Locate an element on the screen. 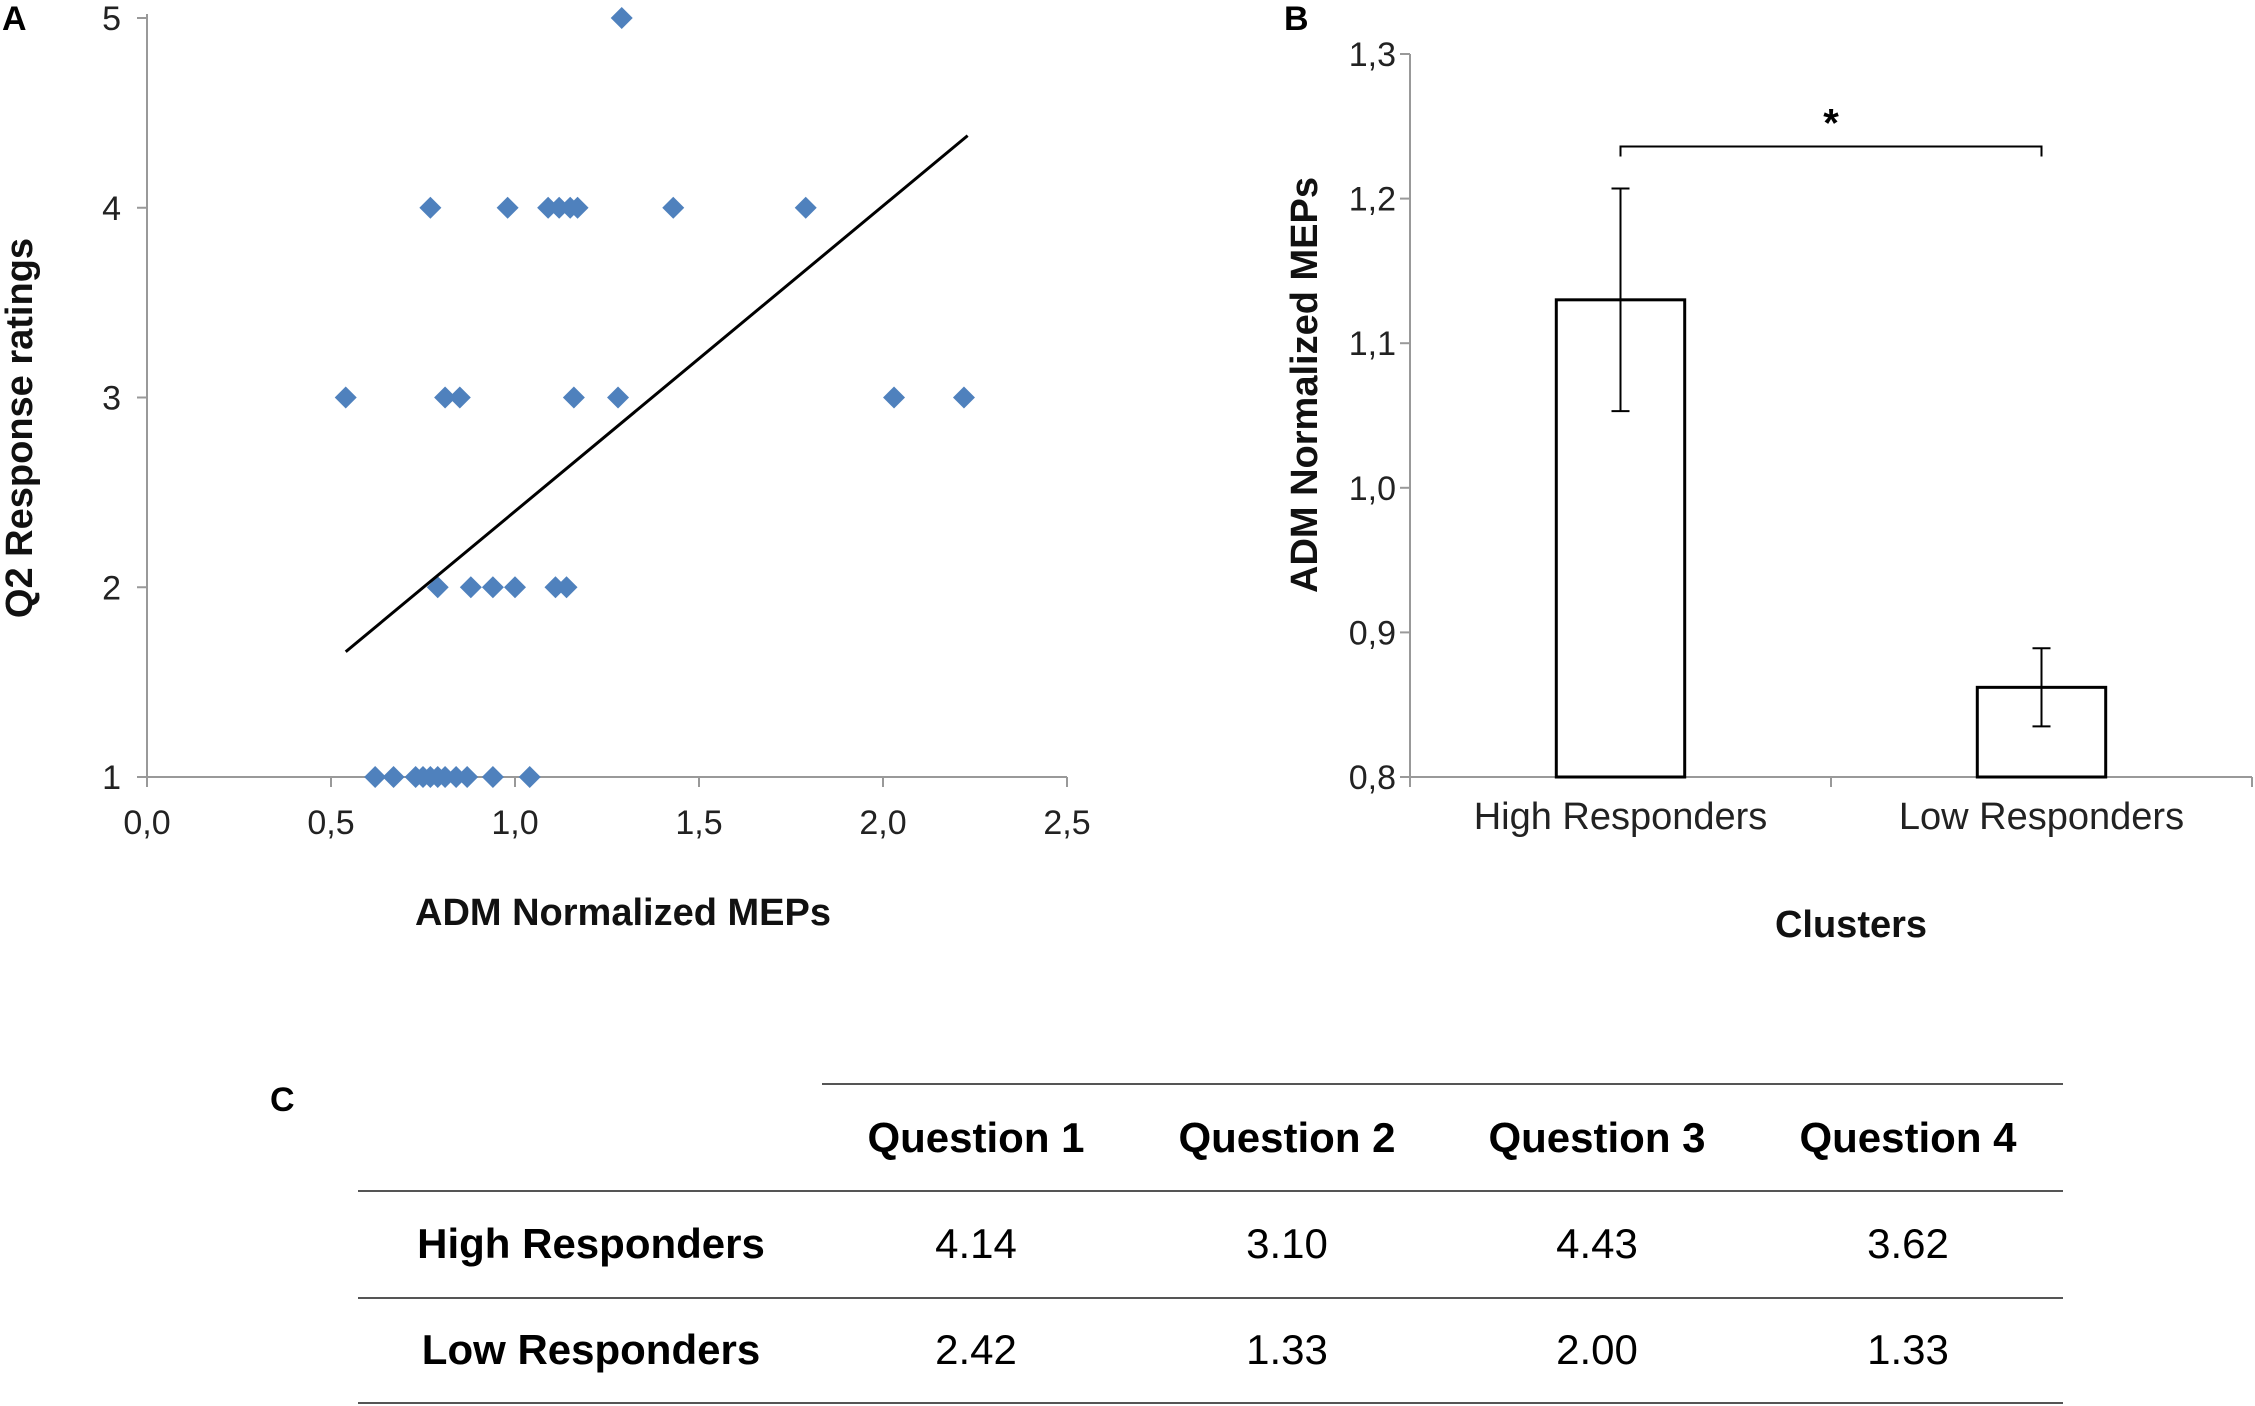  bar is located at coordinates (2041, 732).